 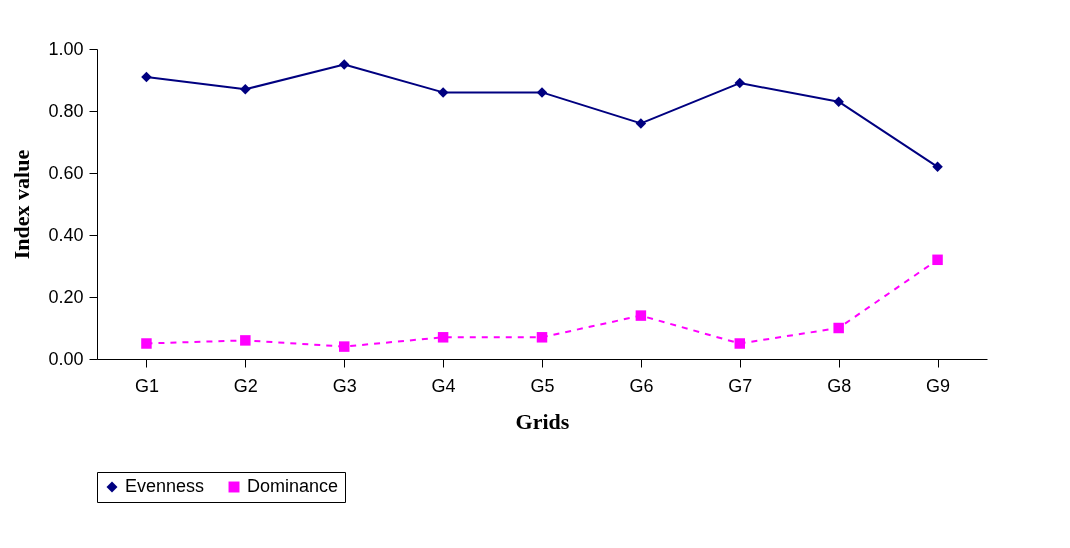 What do you see at coordinates (66, 358) in the screenshot?
I see `y-tick-label: 0.00` at bounding box center [66, 358].